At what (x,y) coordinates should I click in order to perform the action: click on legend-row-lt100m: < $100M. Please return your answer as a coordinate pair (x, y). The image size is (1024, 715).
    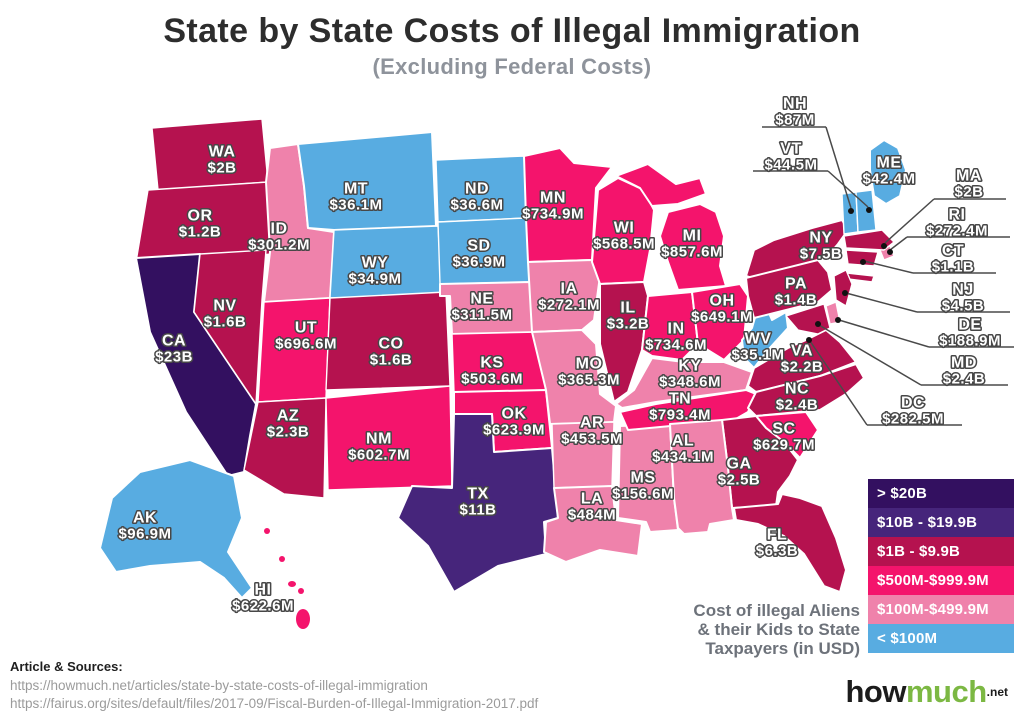
    Looking at the image, I should click on (941, 638).